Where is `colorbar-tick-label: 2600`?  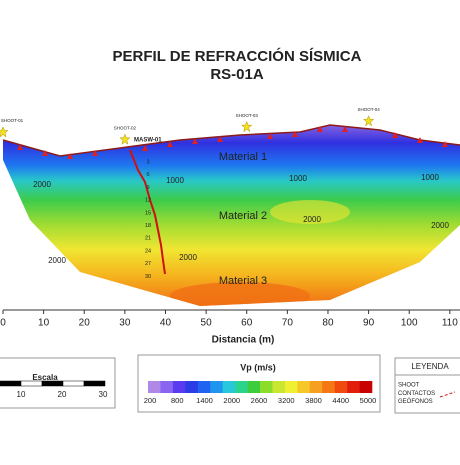
colorbar-tick-label: 2600 is located at coordinates (259, 400).